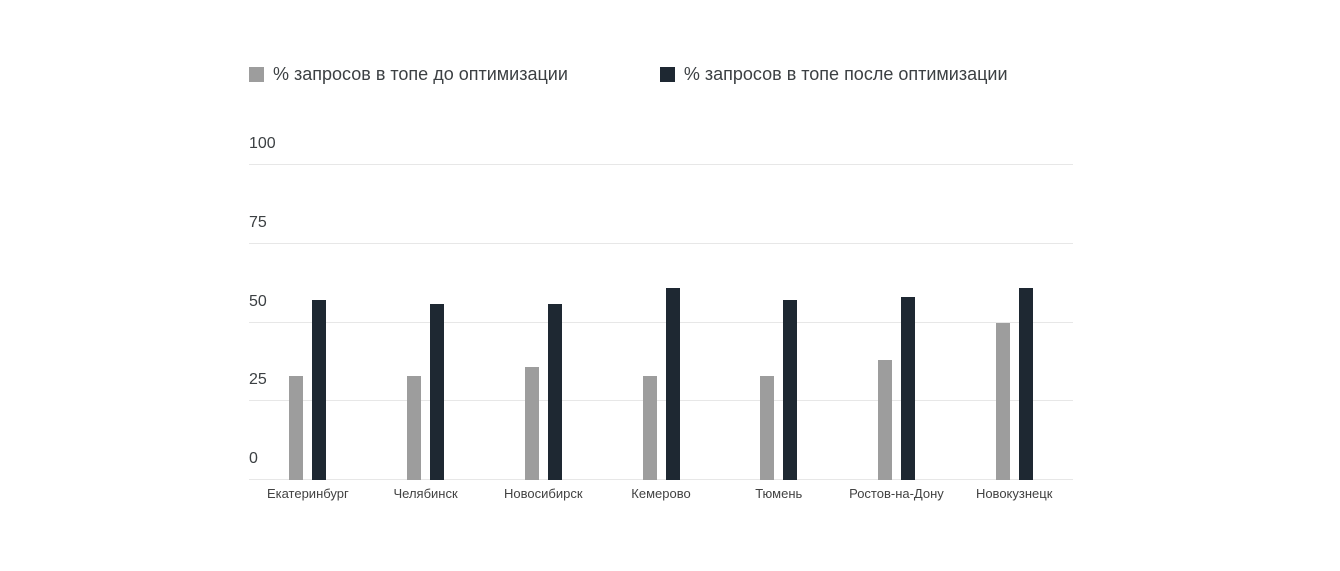 This screenshot has height=571, width=1340. I want to click on y-axis-label: 75, so click(258, 222).